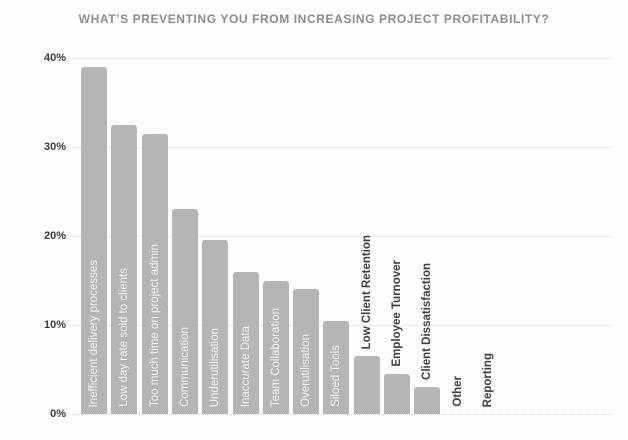 The width and height of the screenshot is (628, 440). What do you see at coordinates (215, 367) in the screenshot?
I see `category-label: Underutilisation` at bounding box center [215, 367].